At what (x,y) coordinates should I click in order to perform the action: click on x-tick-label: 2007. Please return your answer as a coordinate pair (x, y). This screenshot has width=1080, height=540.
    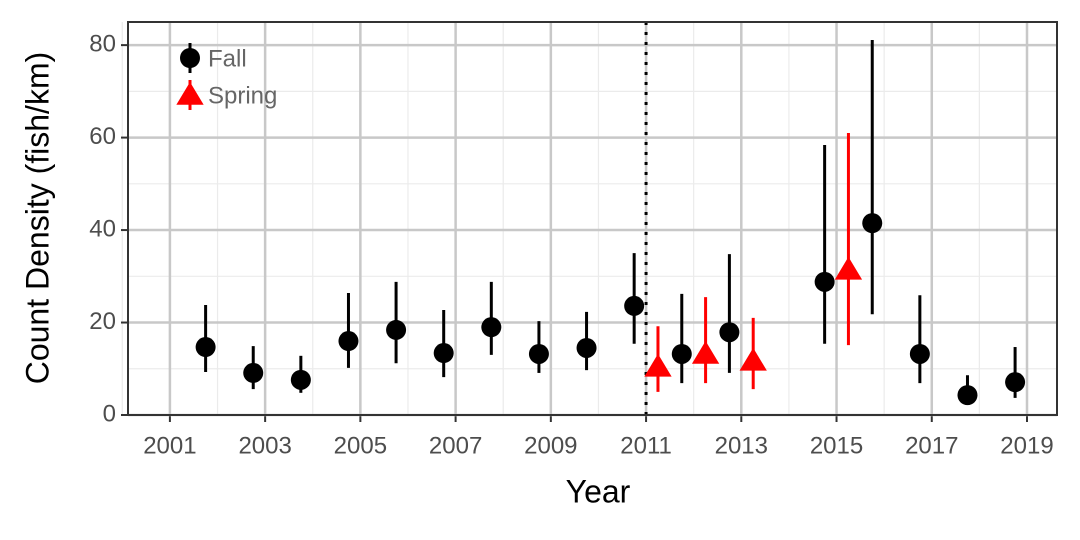
    Looking at the image, I should click on (455, 445).